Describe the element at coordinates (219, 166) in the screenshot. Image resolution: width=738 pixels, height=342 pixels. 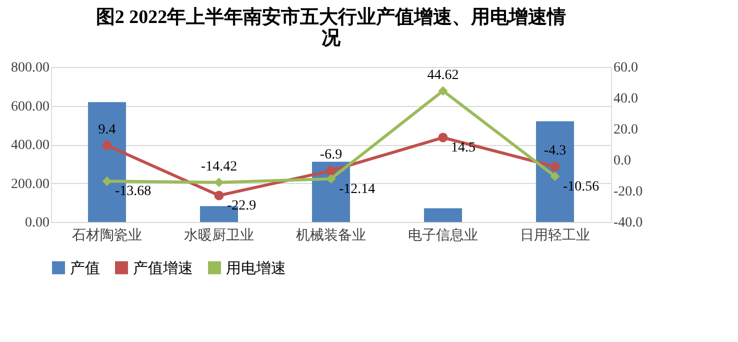
I see `data-label: -14.42` at that location.